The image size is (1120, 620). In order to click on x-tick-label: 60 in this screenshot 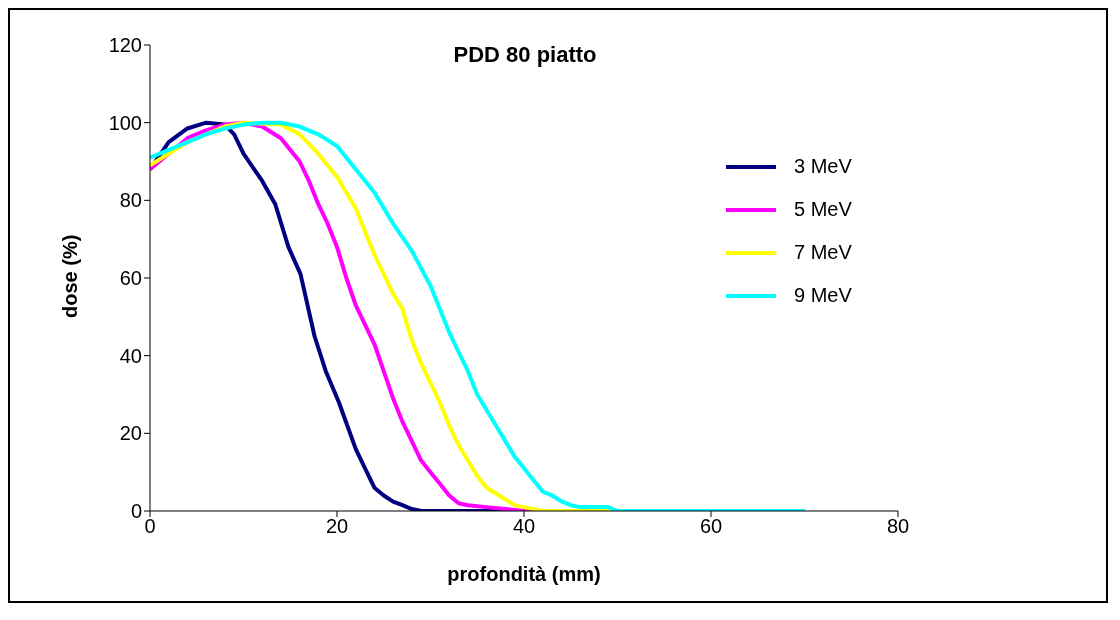, I will do `click(711, 526)`.